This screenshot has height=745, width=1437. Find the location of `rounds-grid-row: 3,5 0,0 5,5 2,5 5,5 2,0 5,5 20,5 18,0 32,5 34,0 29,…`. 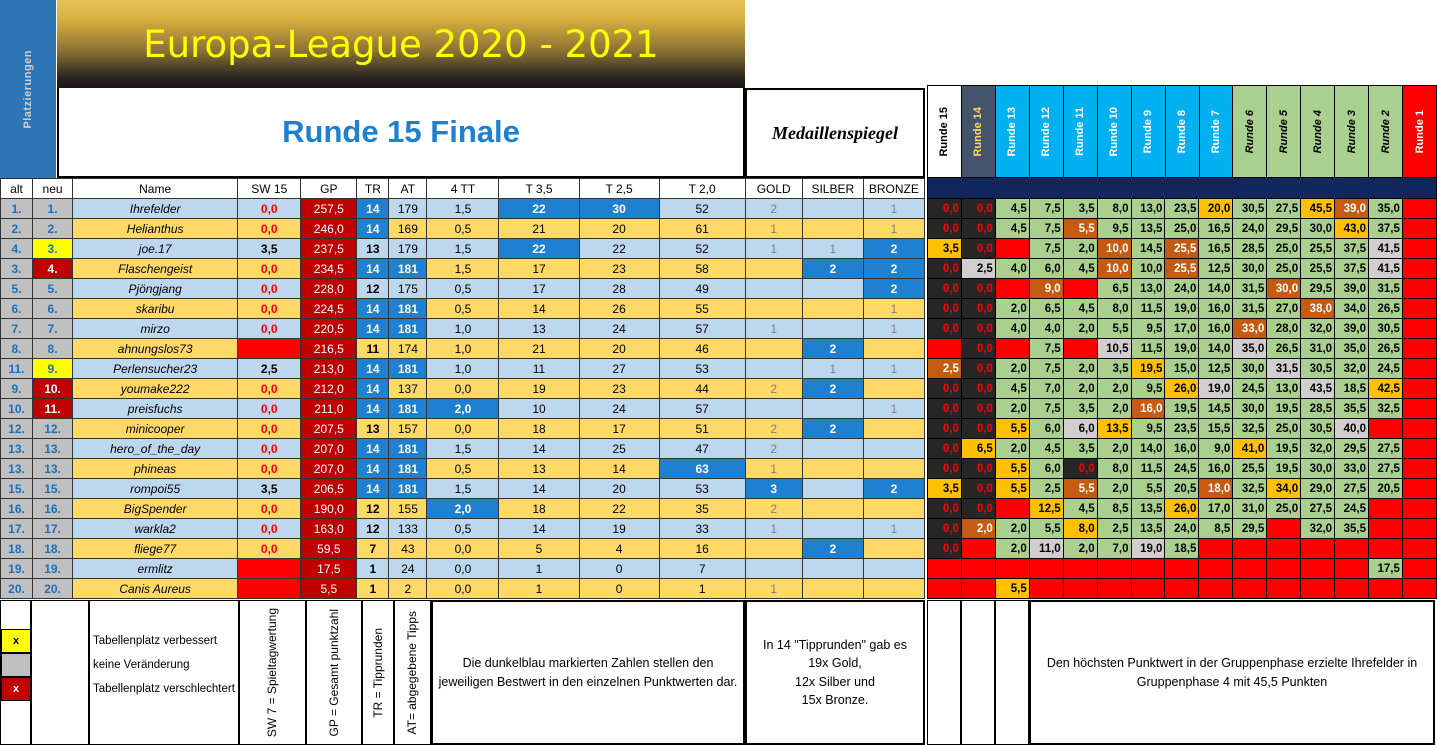

rounds-grid-row: 3,5 0,0 5,5 2,5 5,5 2,0 5,5 20,5 18,0 32,5 34,0 29,… is located at coordinates (1182, 488).